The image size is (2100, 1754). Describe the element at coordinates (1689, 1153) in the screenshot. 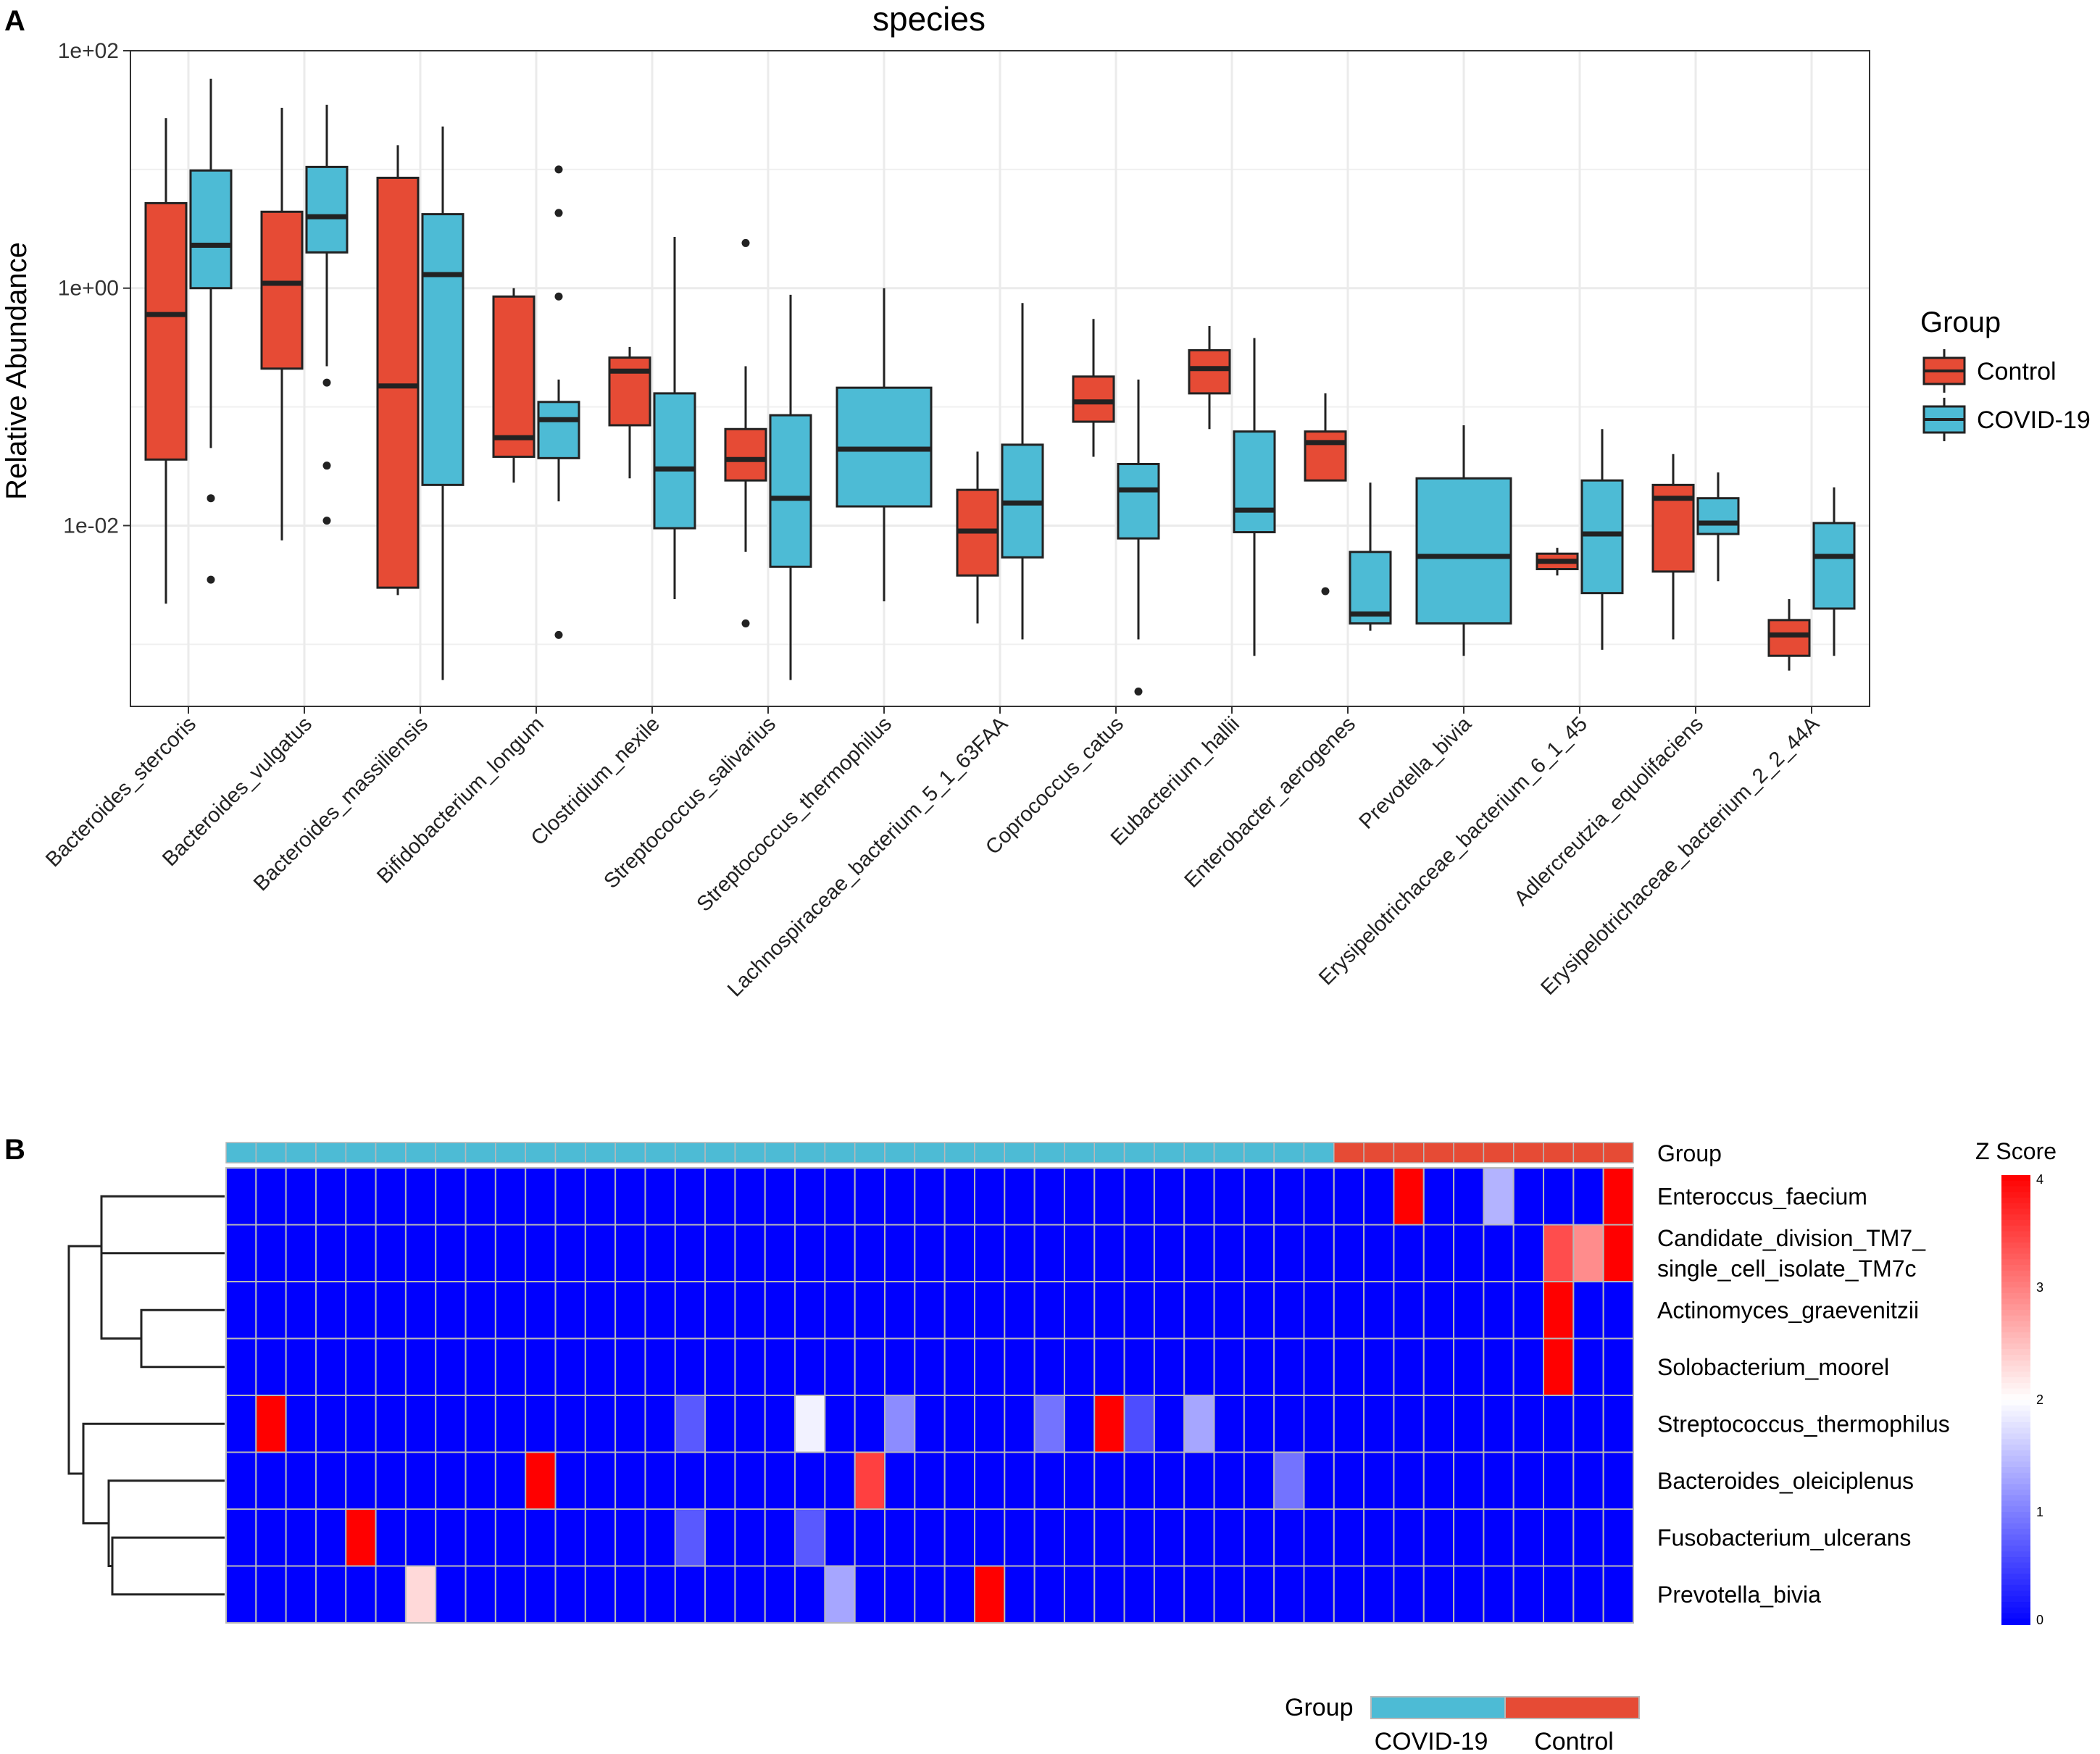

I see `group-annotation-label: Group` at that location.